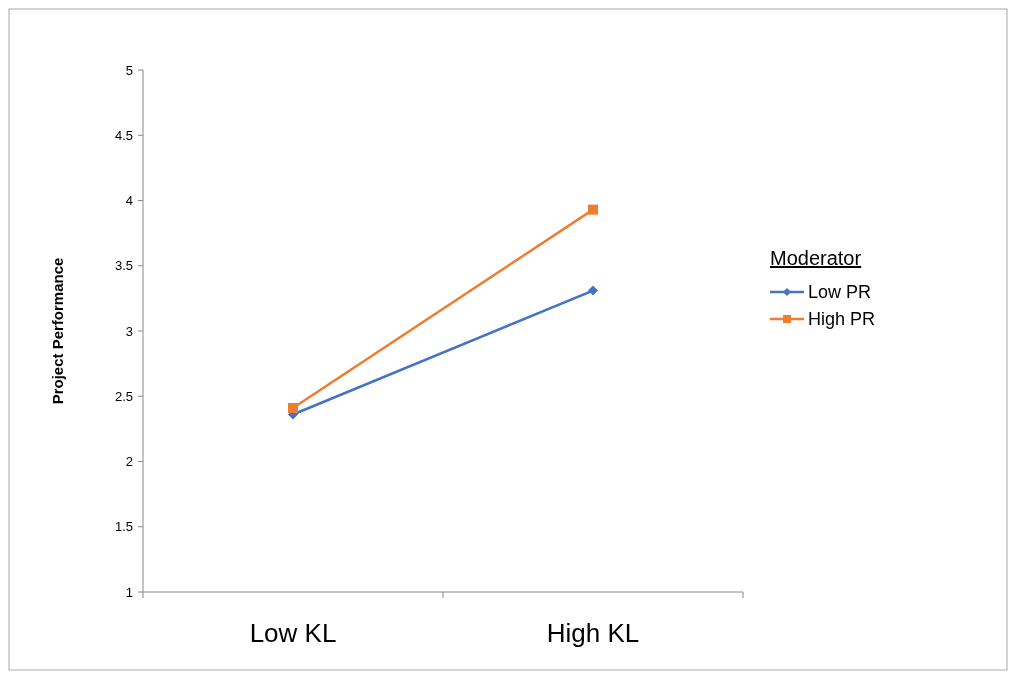 This screenshot has width=1016, height=679. What do you see at coordinates (840, 292) in the screenshot?
I see `legend-label: Low PR` at bounding box center [840, 292].